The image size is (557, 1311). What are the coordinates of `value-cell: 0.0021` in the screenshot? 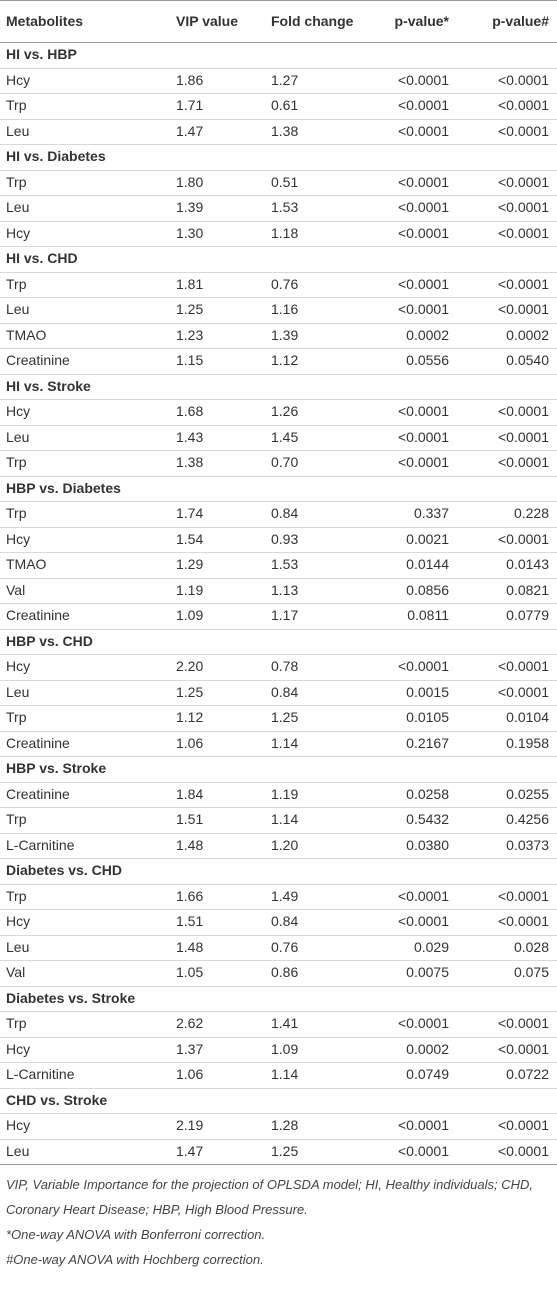 It's located at (427, 538).